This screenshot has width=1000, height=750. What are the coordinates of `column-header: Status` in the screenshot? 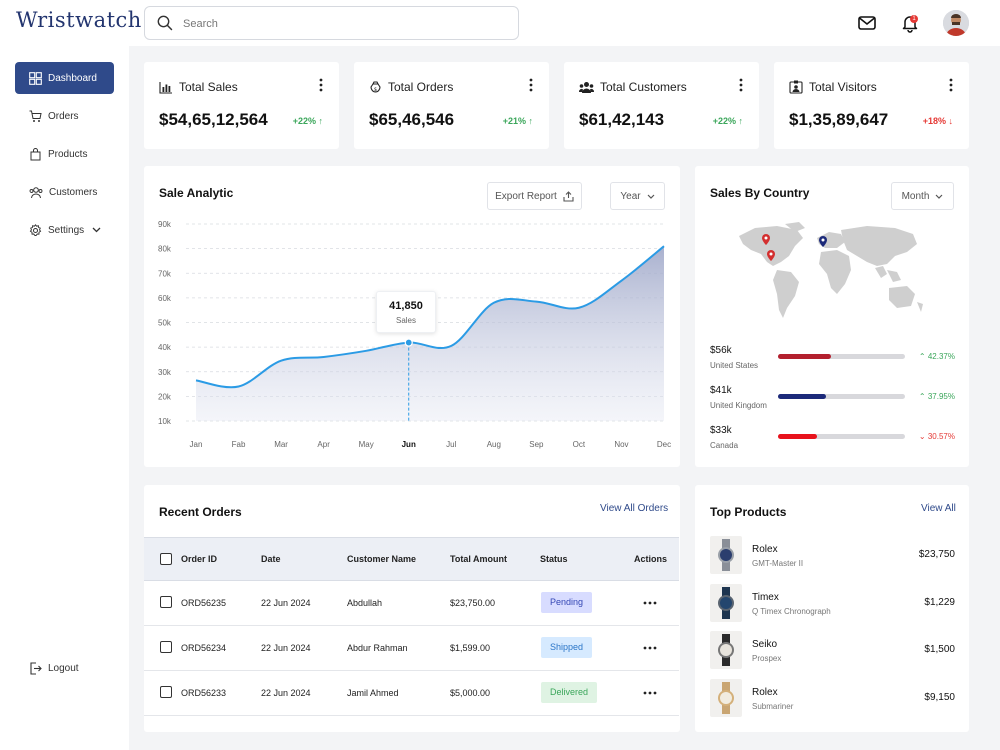 It's located at (554, 559).